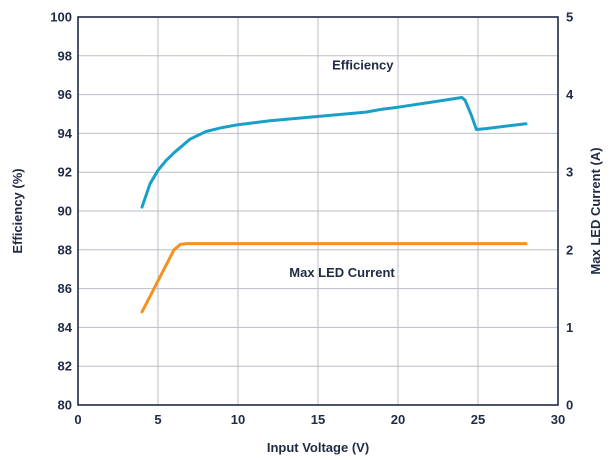 This screenshot has height=460, width=616. I want to click on x-axis-label: Input Voltage (V), so click(318, 447).